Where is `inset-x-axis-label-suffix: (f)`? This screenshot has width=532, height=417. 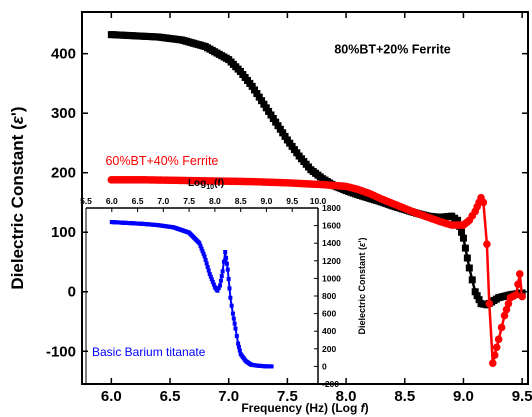 inset-x-axis-label-suffix: (f) is located at coordinates (219, 183).